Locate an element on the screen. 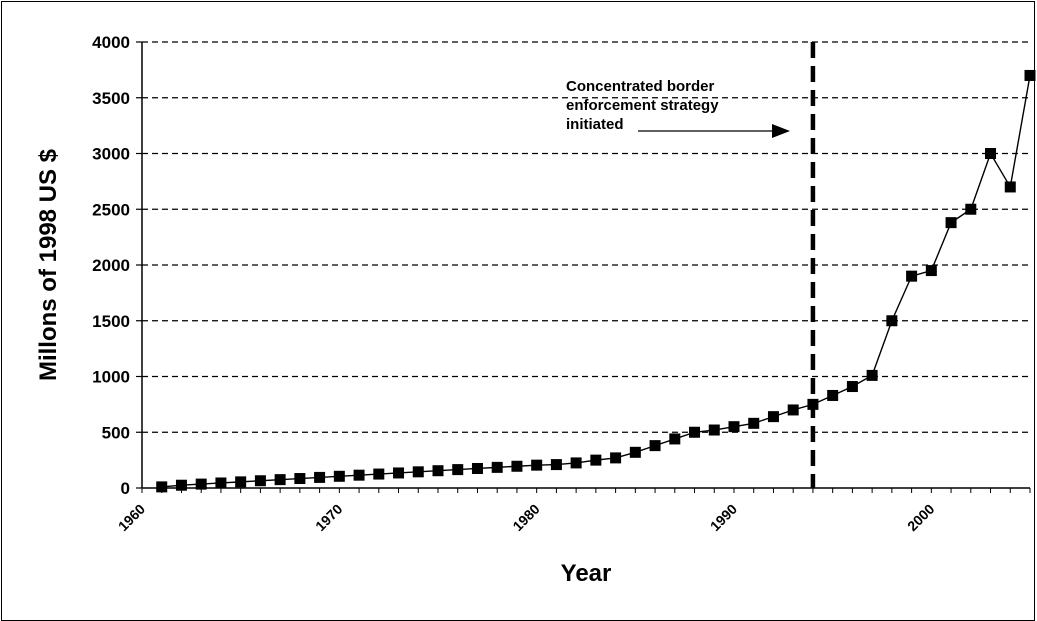 The height and width of the screenshot is (621, 1037). data-point-1988 is located at coordinates (695, 432).